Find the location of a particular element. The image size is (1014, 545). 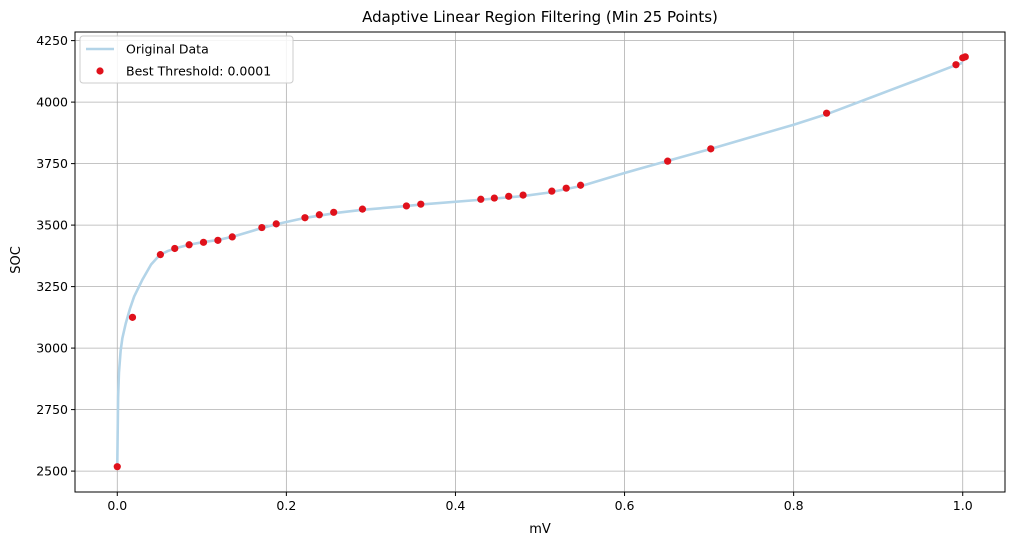

legend-box is located at coordinates (186, 59).